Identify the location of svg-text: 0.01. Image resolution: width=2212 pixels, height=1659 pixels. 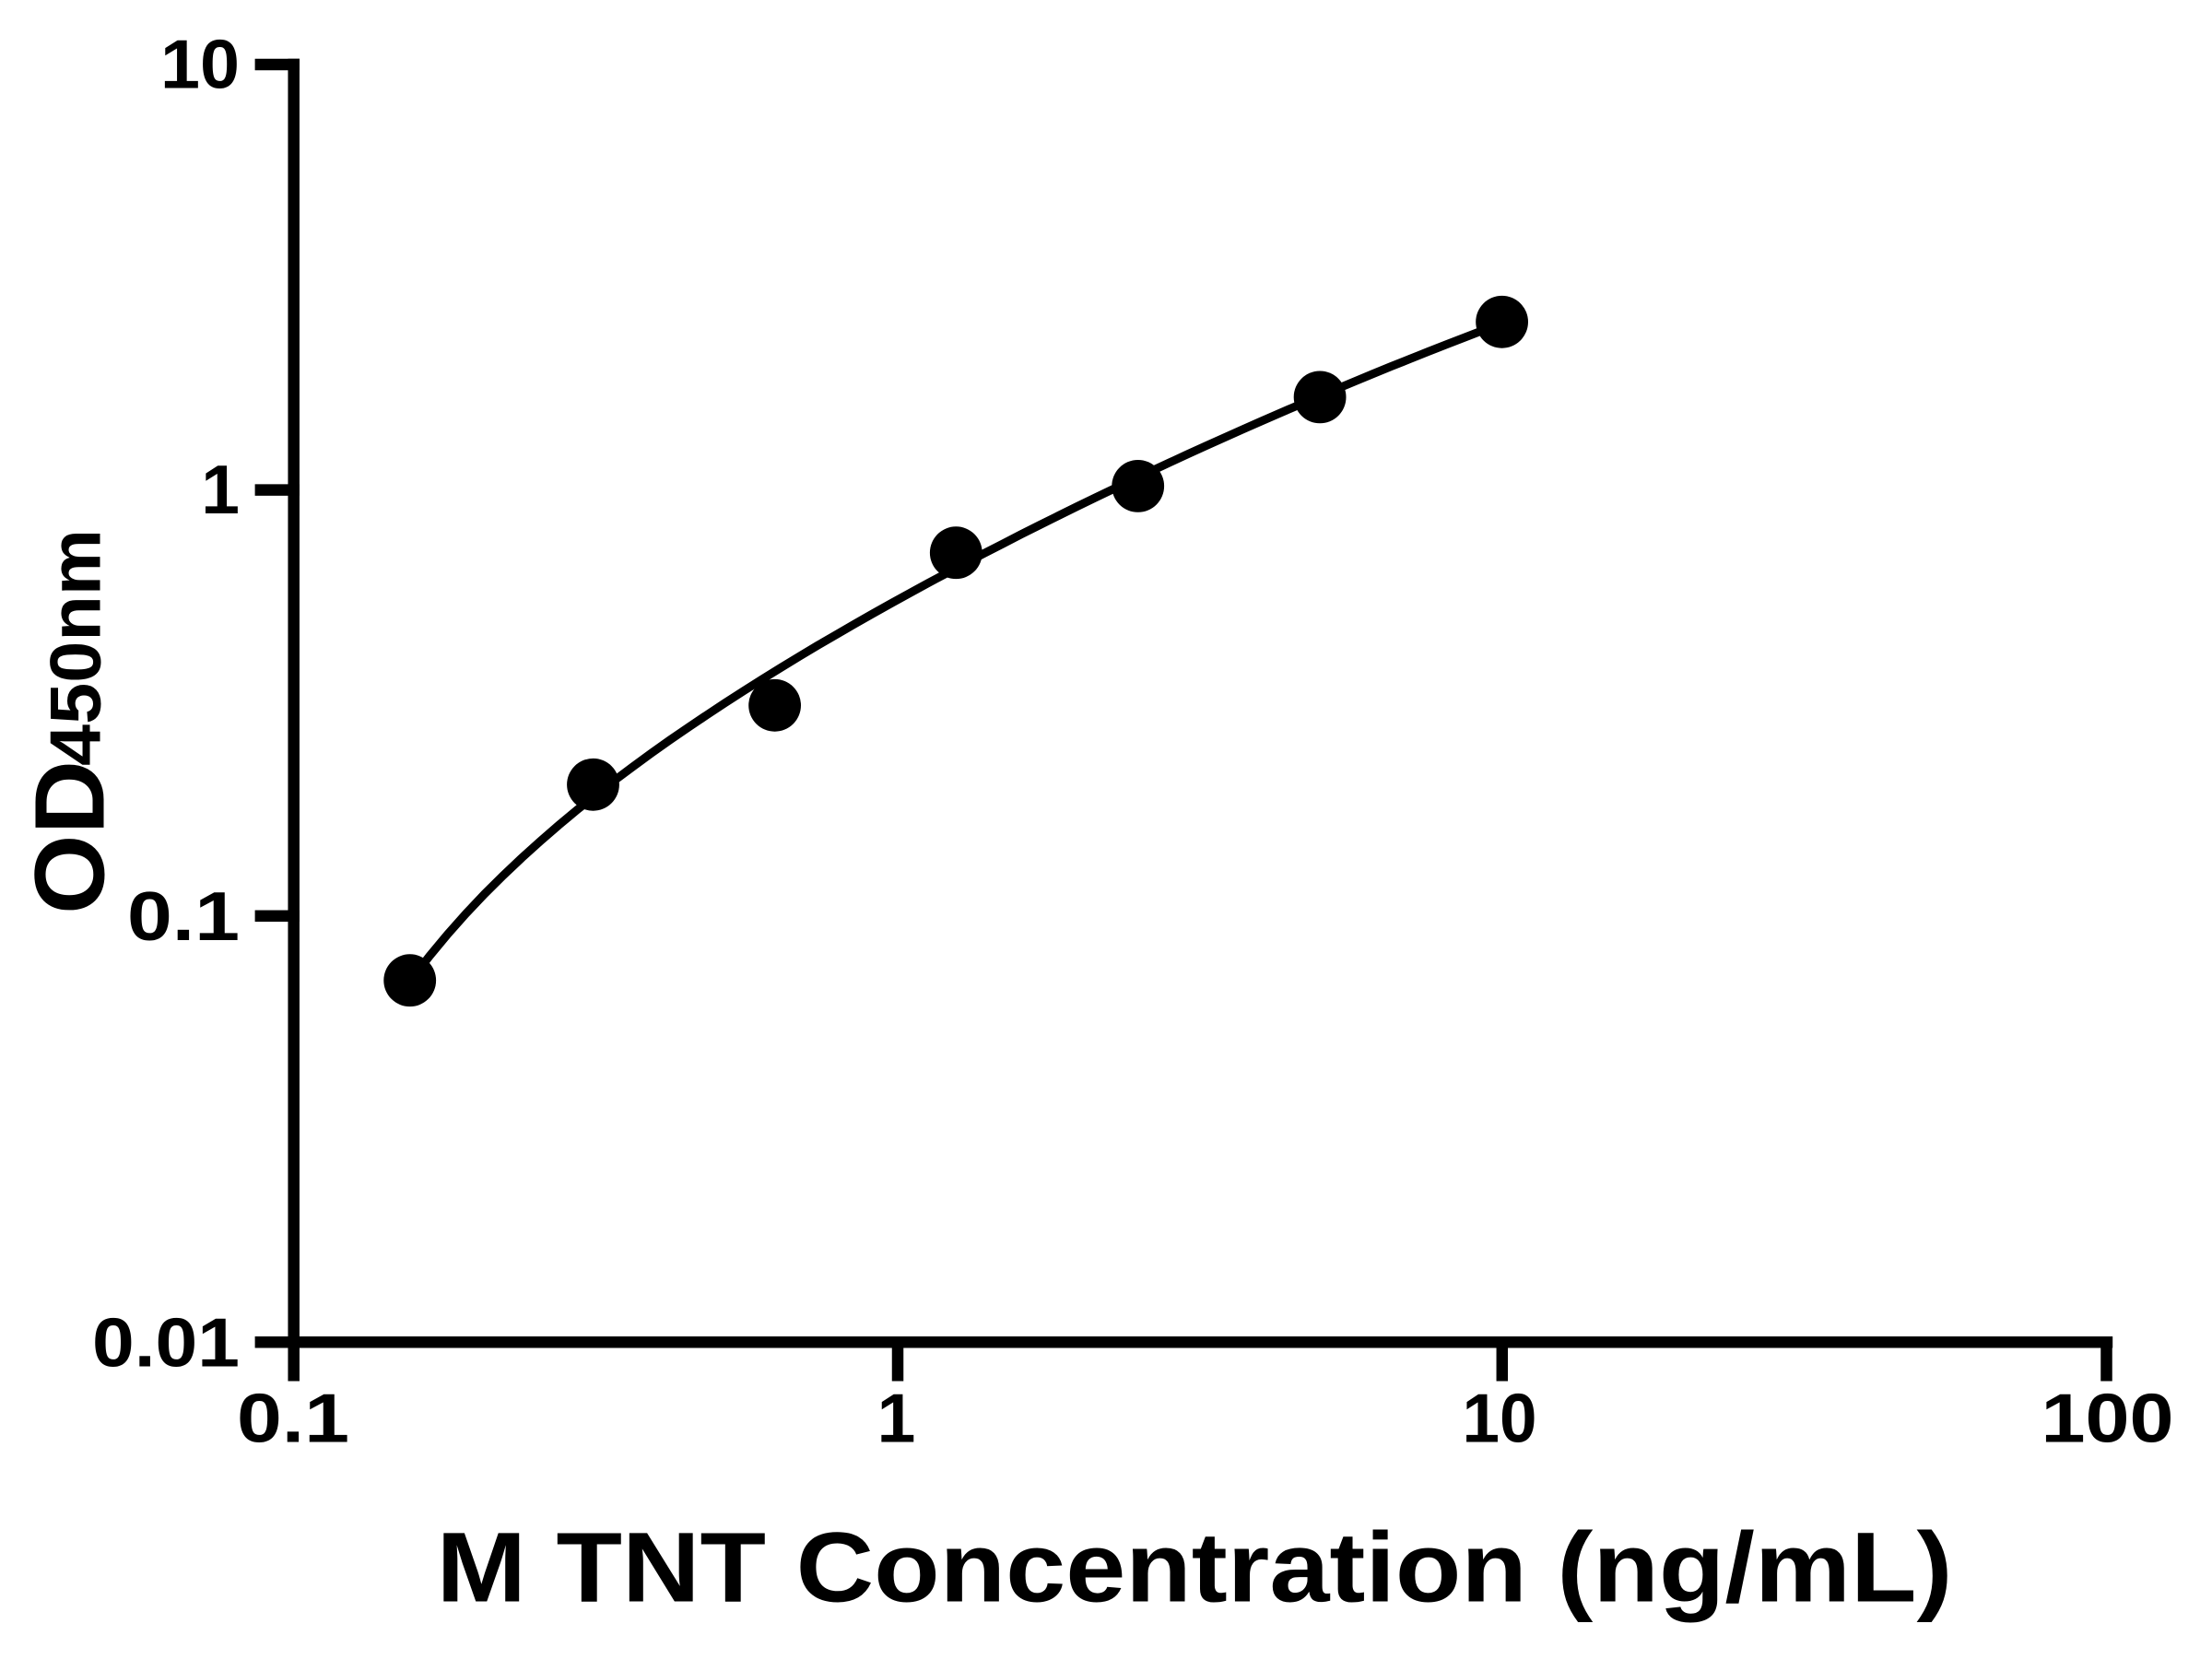
(166, 1342).